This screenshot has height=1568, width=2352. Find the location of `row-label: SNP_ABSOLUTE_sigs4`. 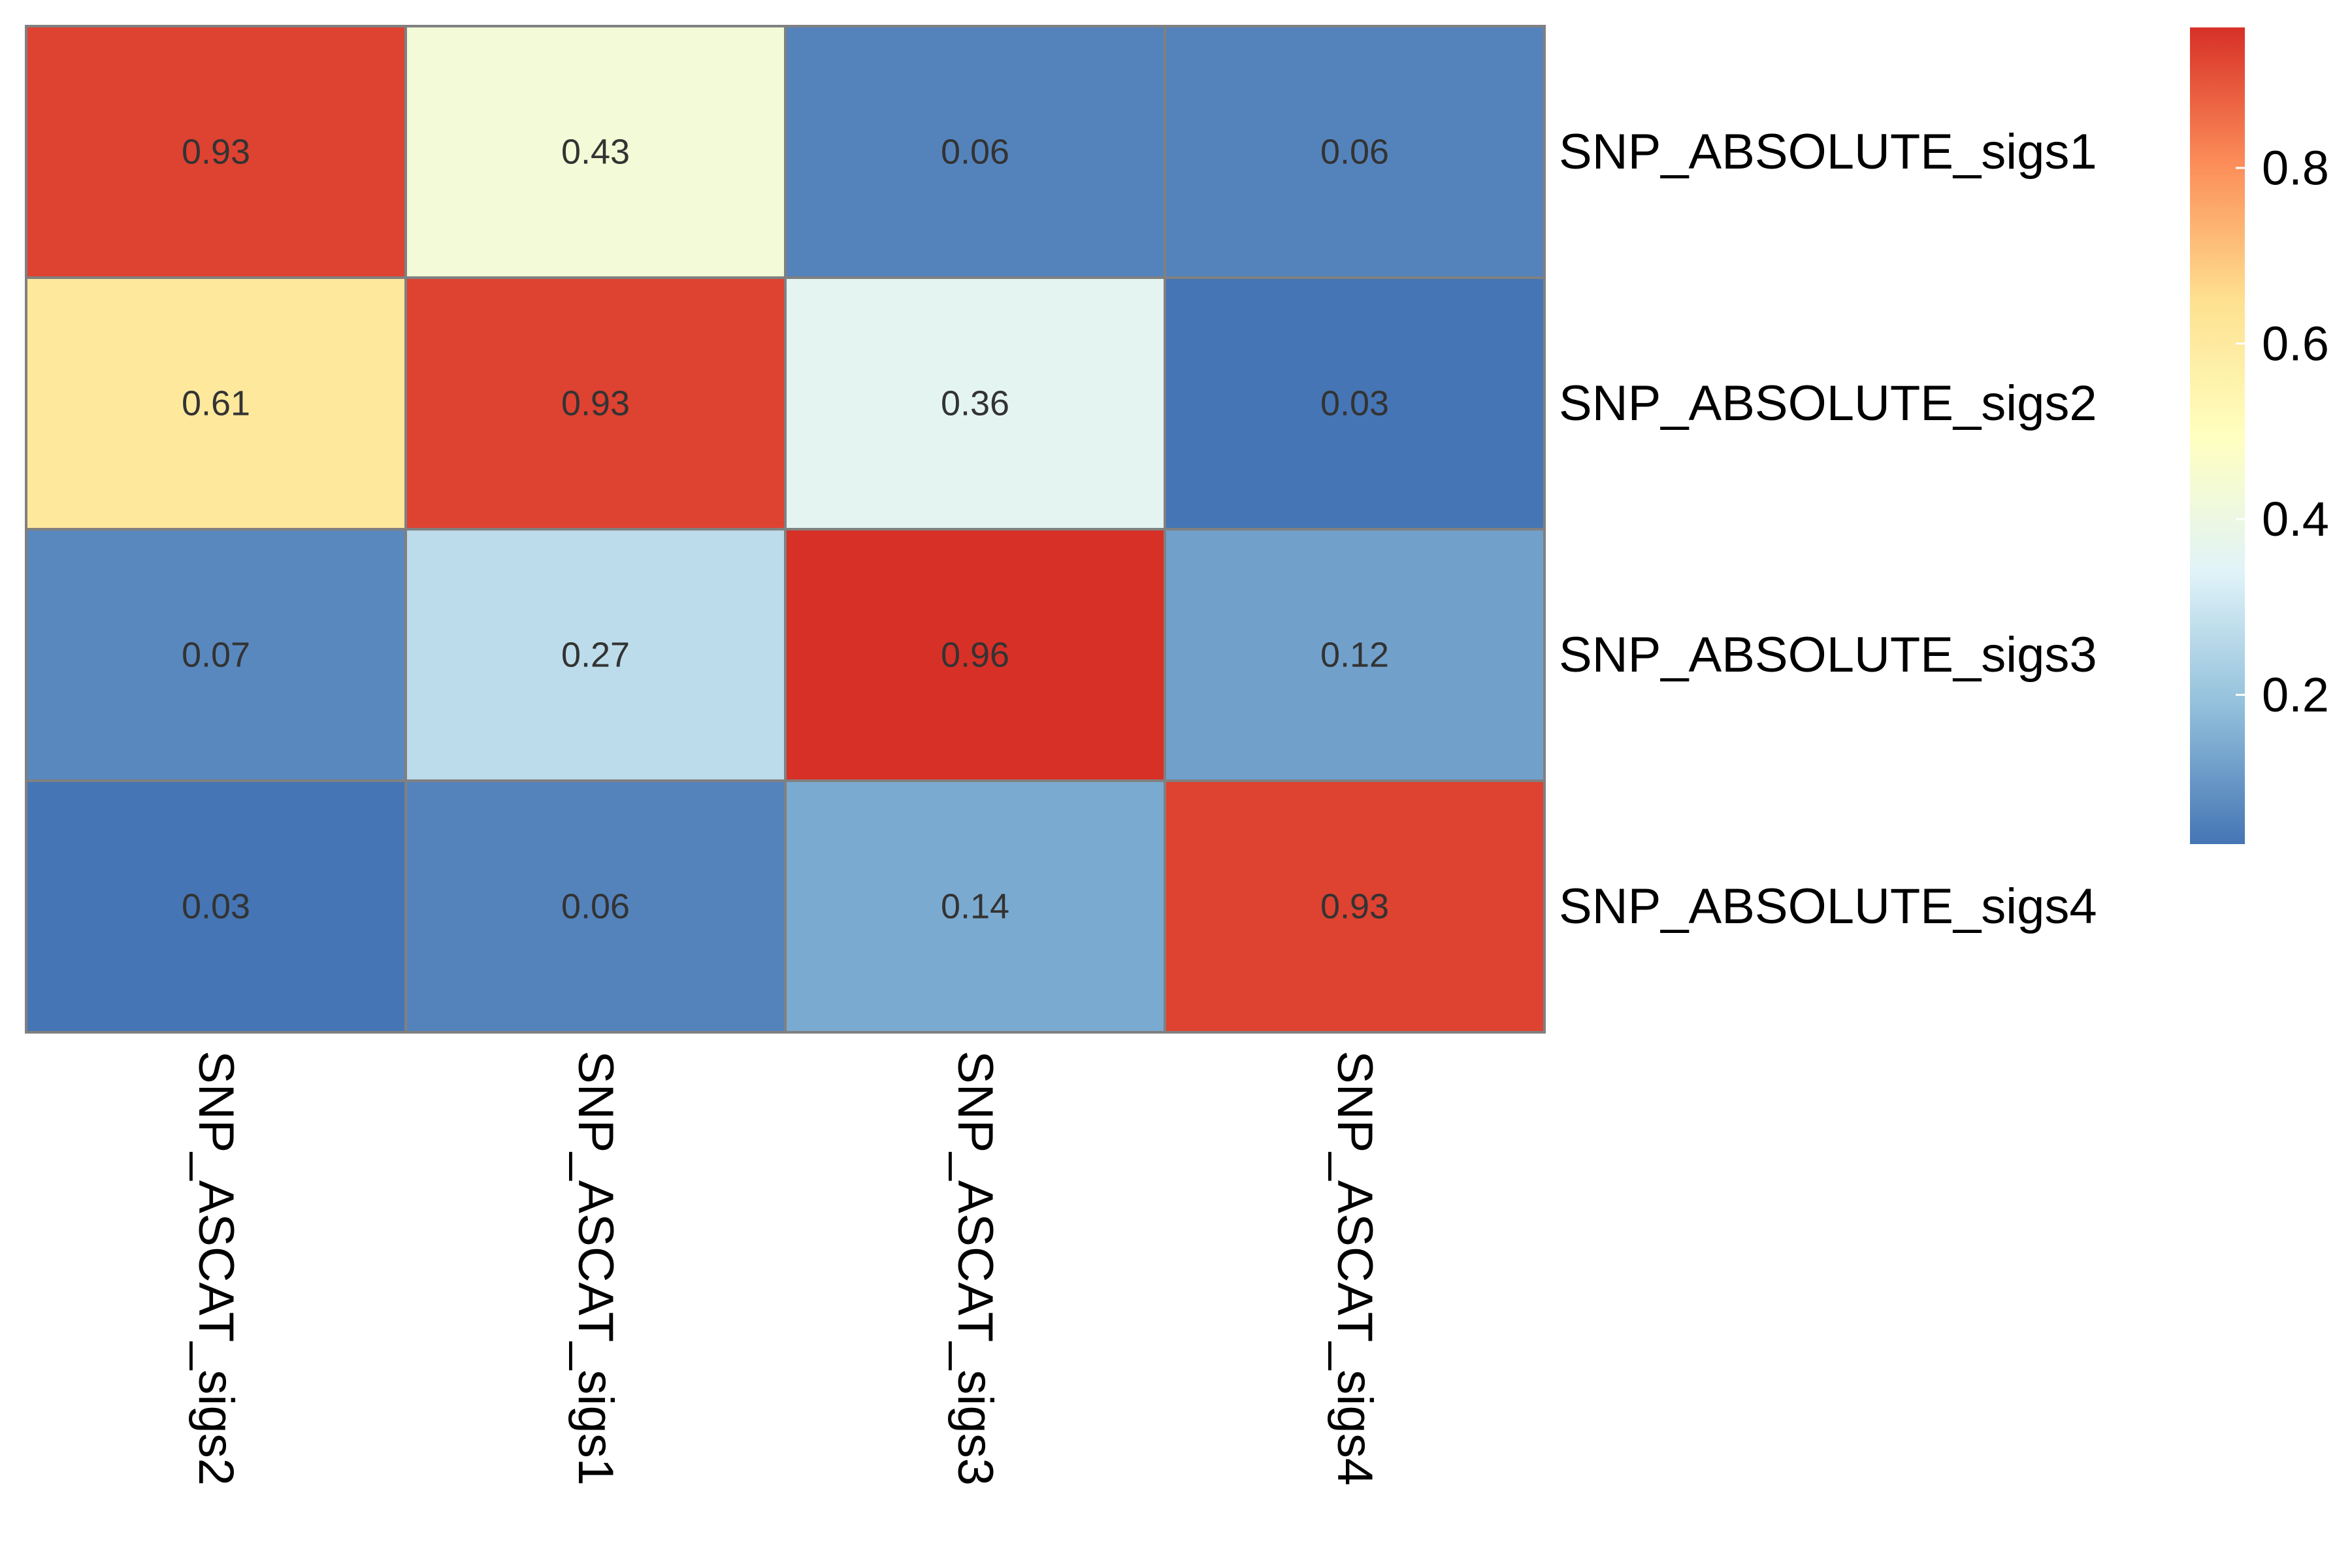

row-label: SNP_ABSOLUTE_sigs4 is located at coordinates (1828, 906).